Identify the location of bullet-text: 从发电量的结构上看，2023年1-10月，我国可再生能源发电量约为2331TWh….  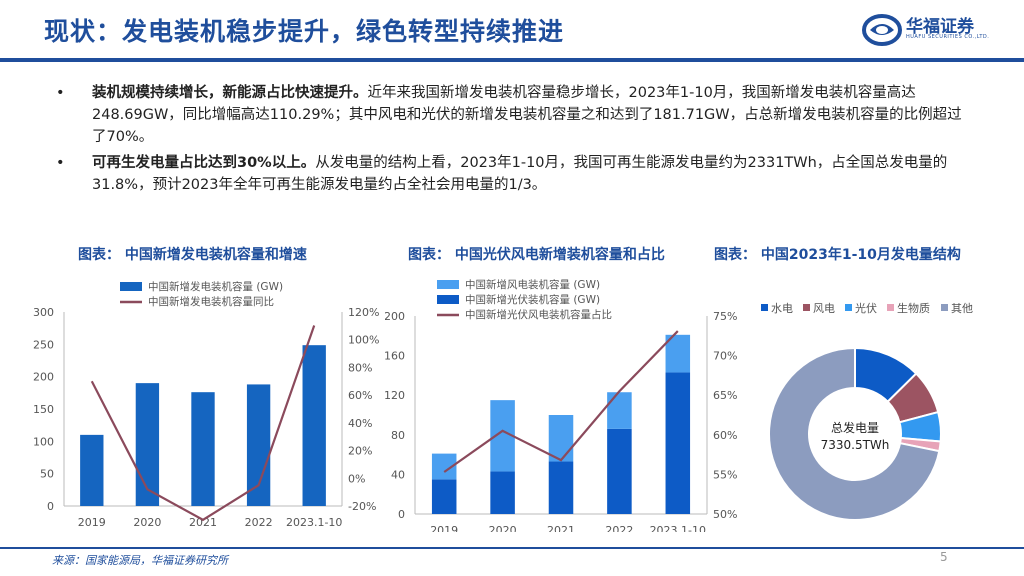
(520, 174).